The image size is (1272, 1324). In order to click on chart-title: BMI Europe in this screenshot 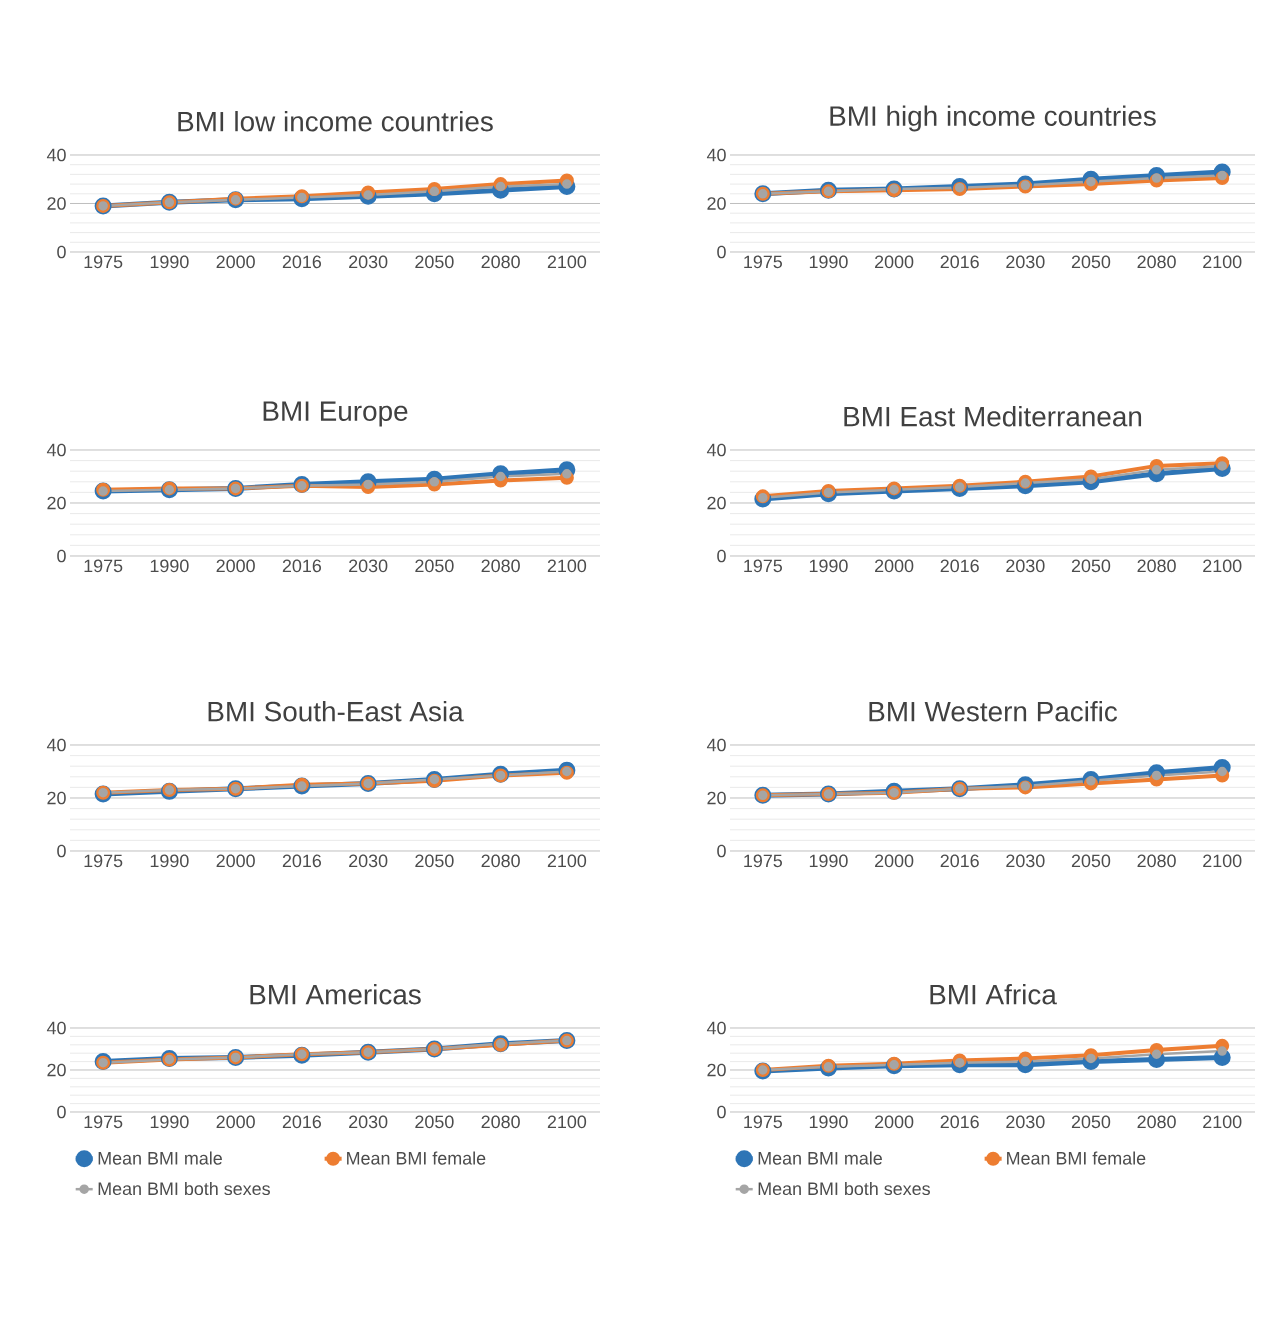, I will do `click(335, 414)`.